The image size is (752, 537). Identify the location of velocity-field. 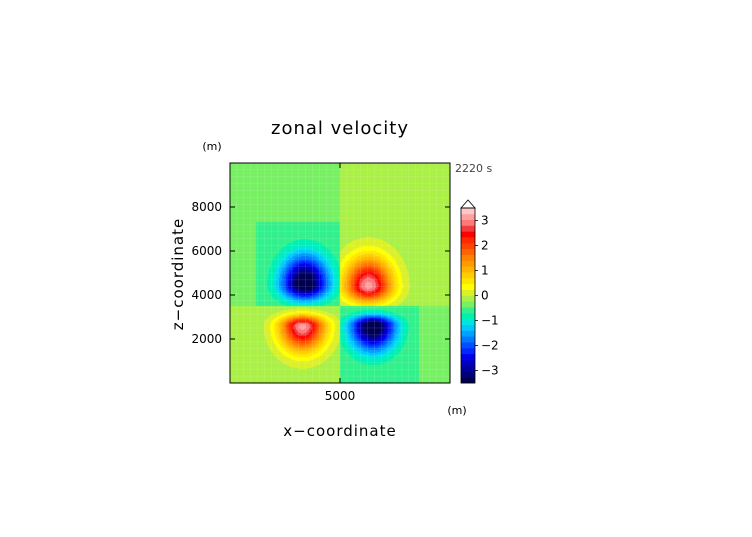
(340, 273).